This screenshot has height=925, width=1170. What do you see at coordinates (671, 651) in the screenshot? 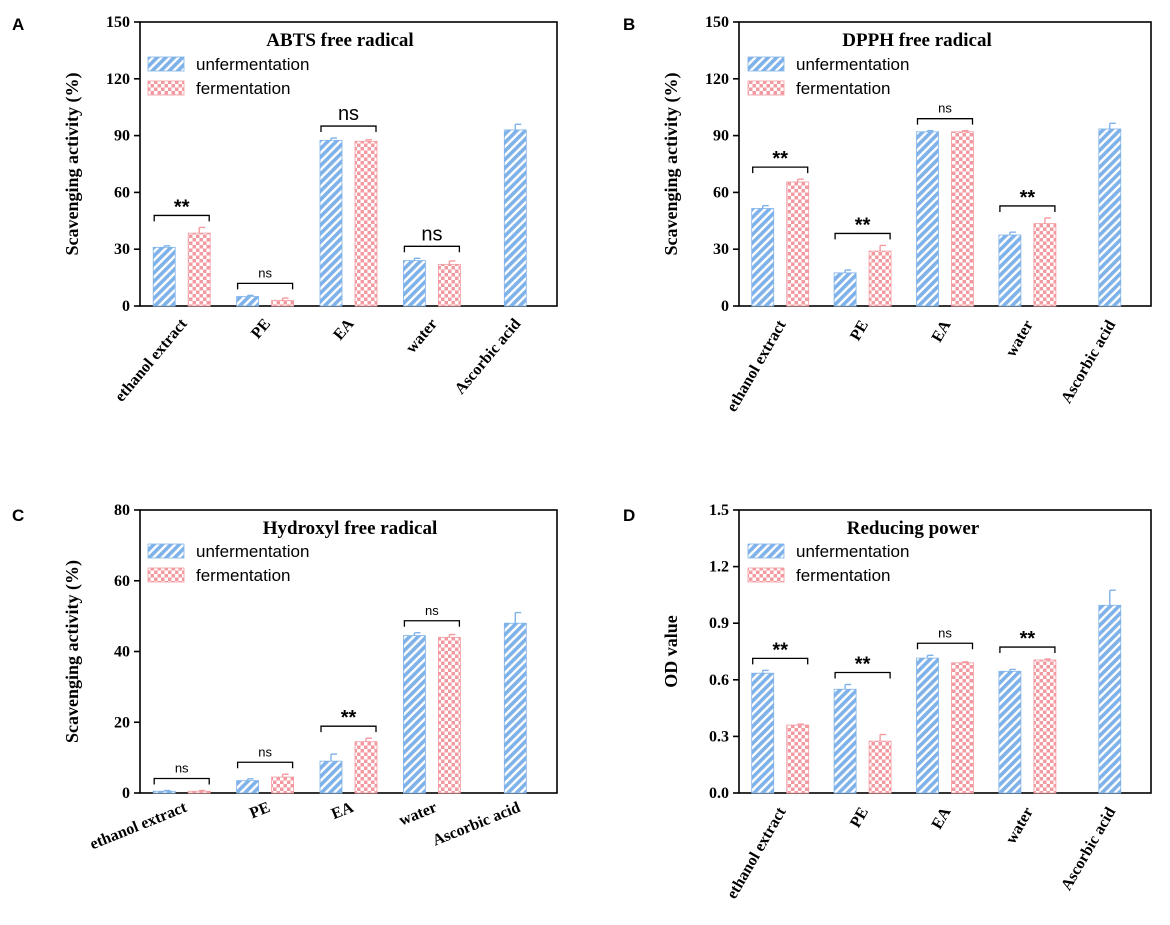
I see `y-axis-label: OD value` at bounding box center [671, 651].